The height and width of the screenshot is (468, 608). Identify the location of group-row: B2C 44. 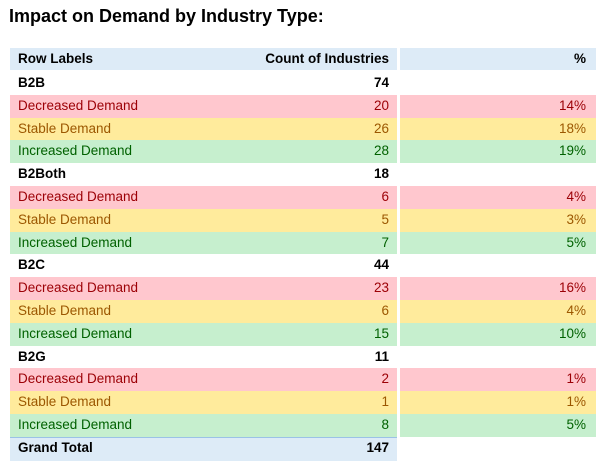
(303, 265).